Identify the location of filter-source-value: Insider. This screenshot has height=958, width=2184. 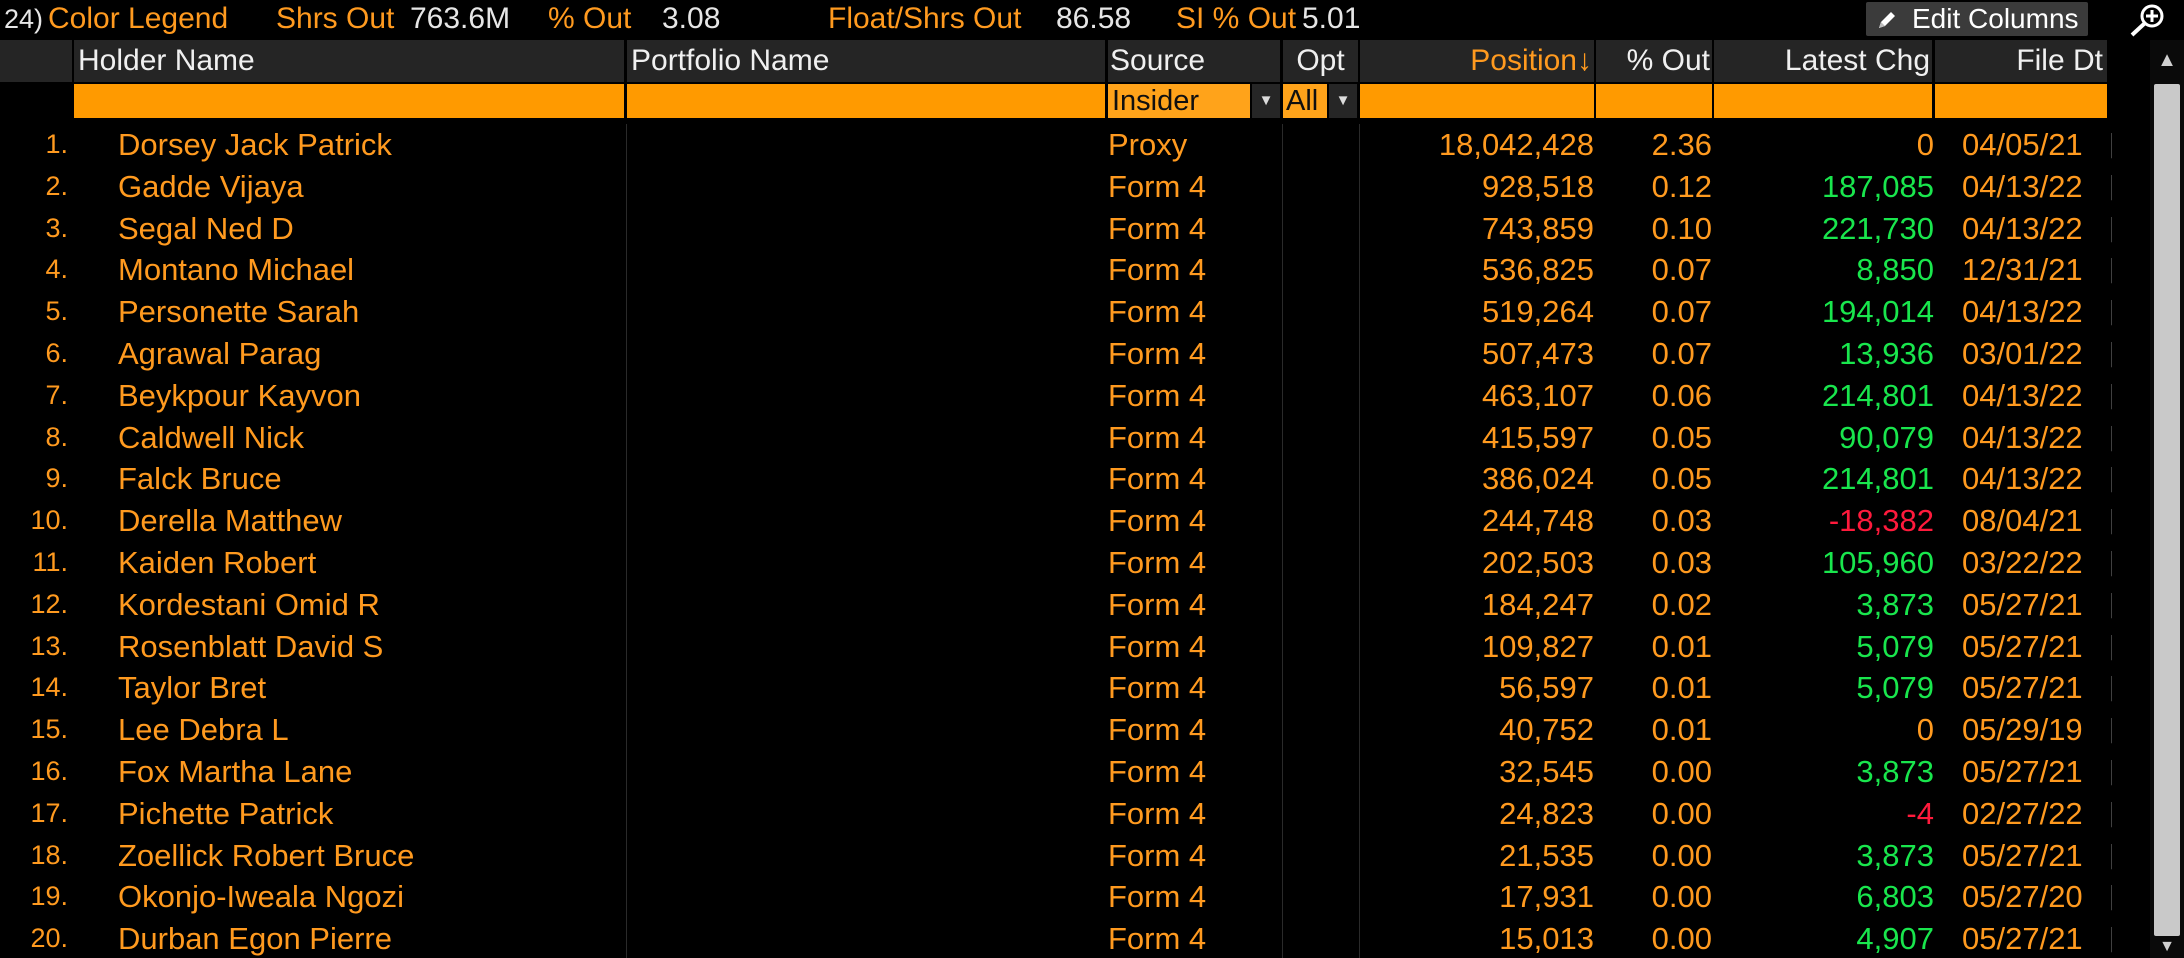
(1179, 101).